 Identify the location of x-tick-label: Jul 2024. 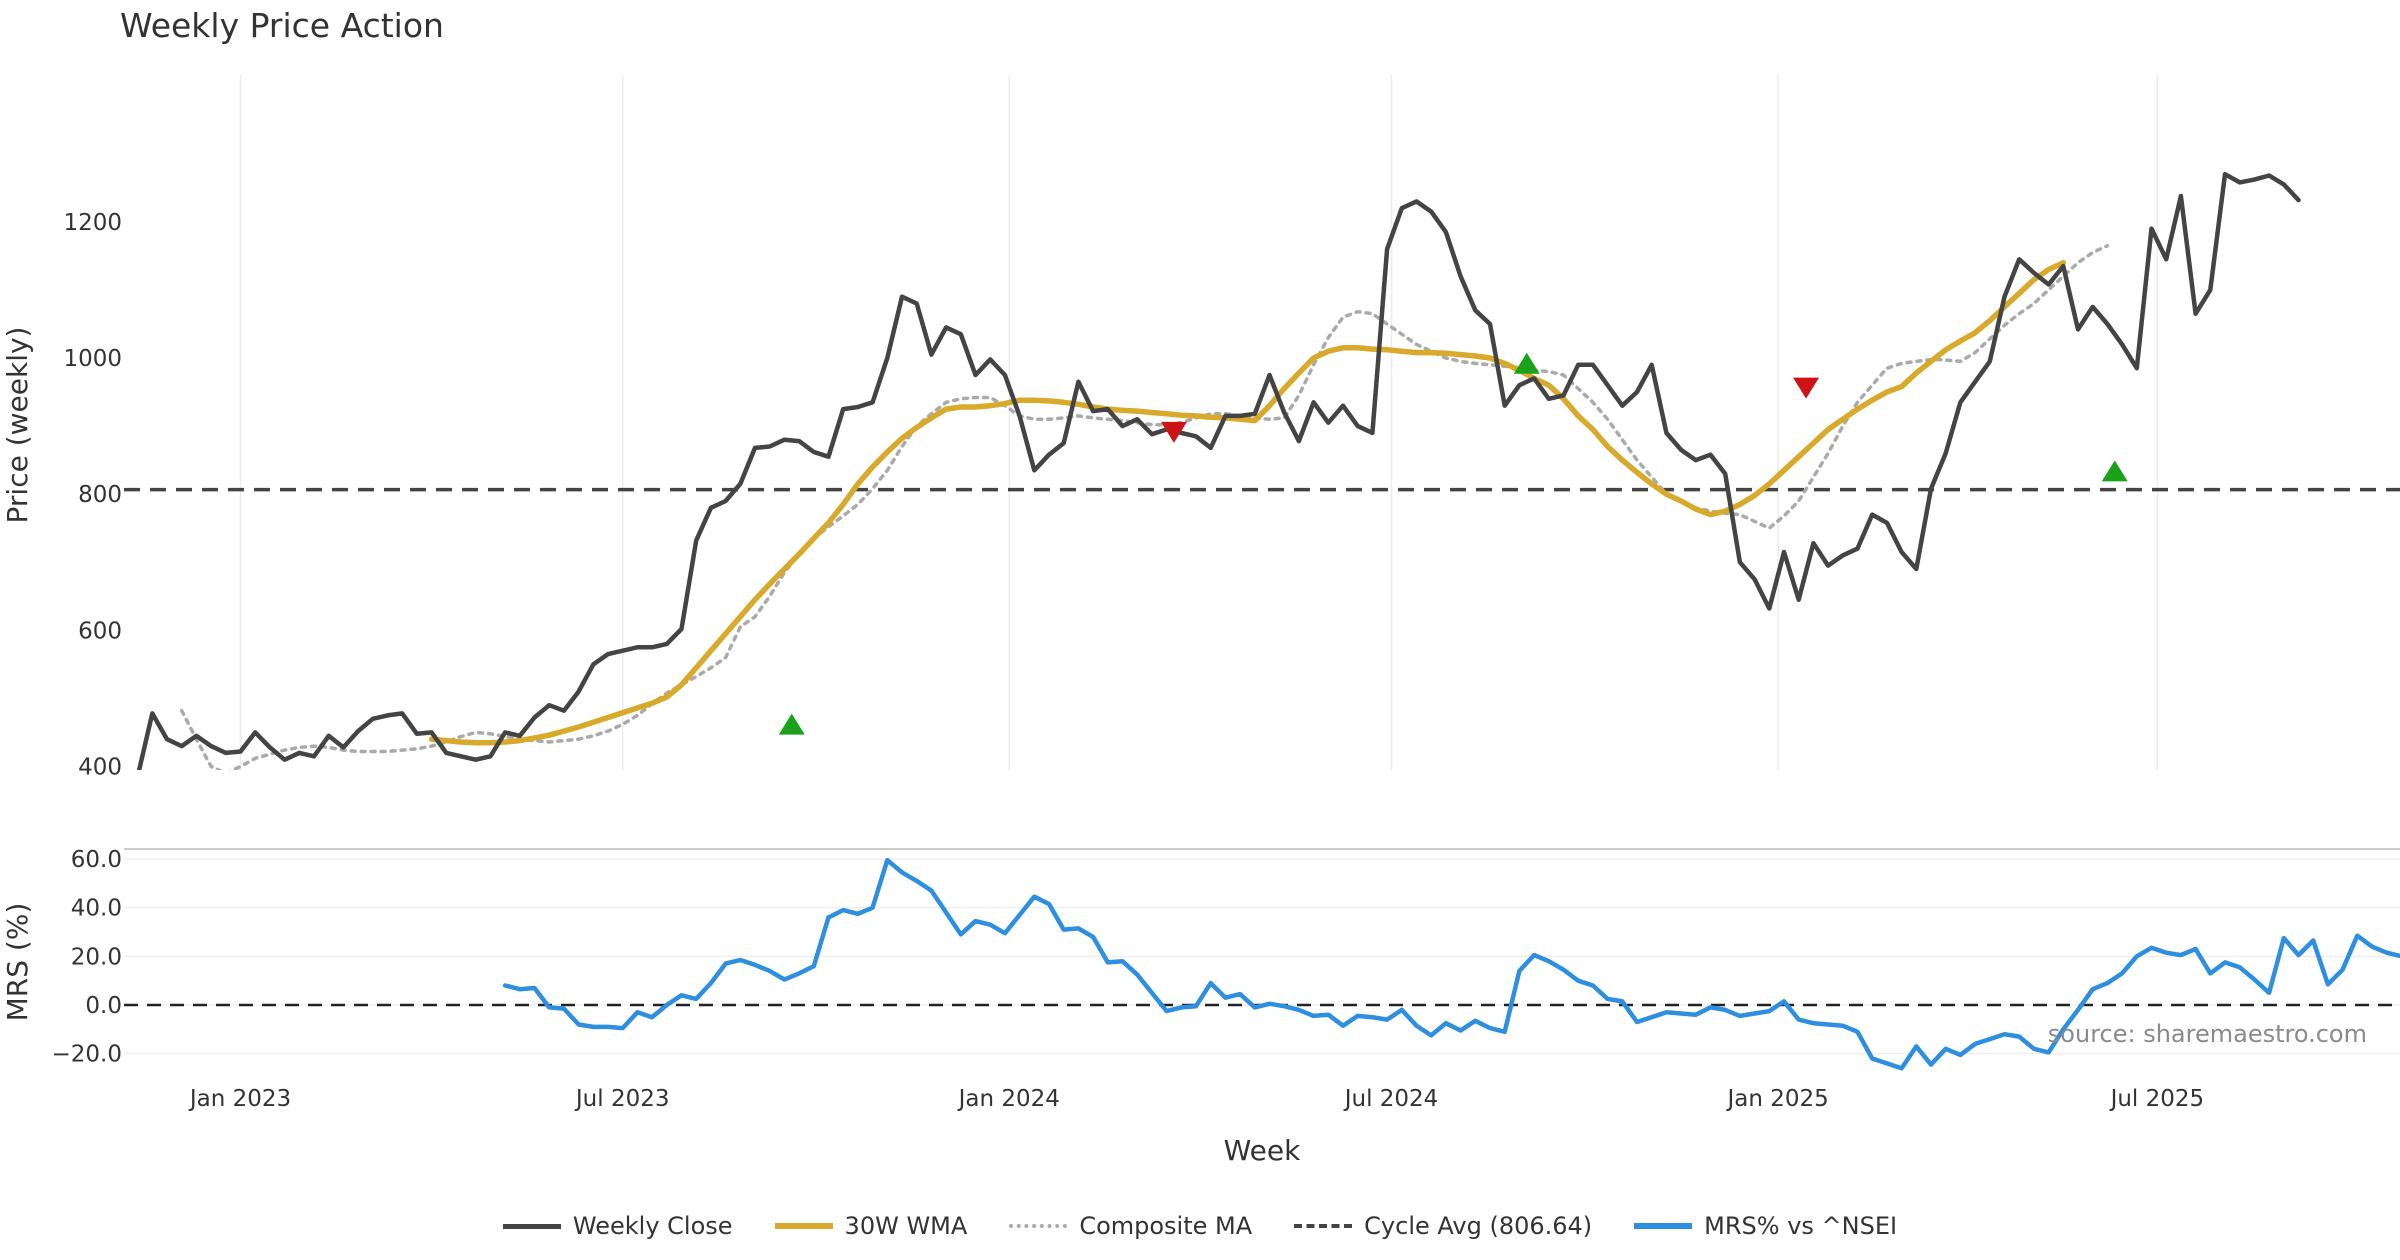
(1391, 1099).